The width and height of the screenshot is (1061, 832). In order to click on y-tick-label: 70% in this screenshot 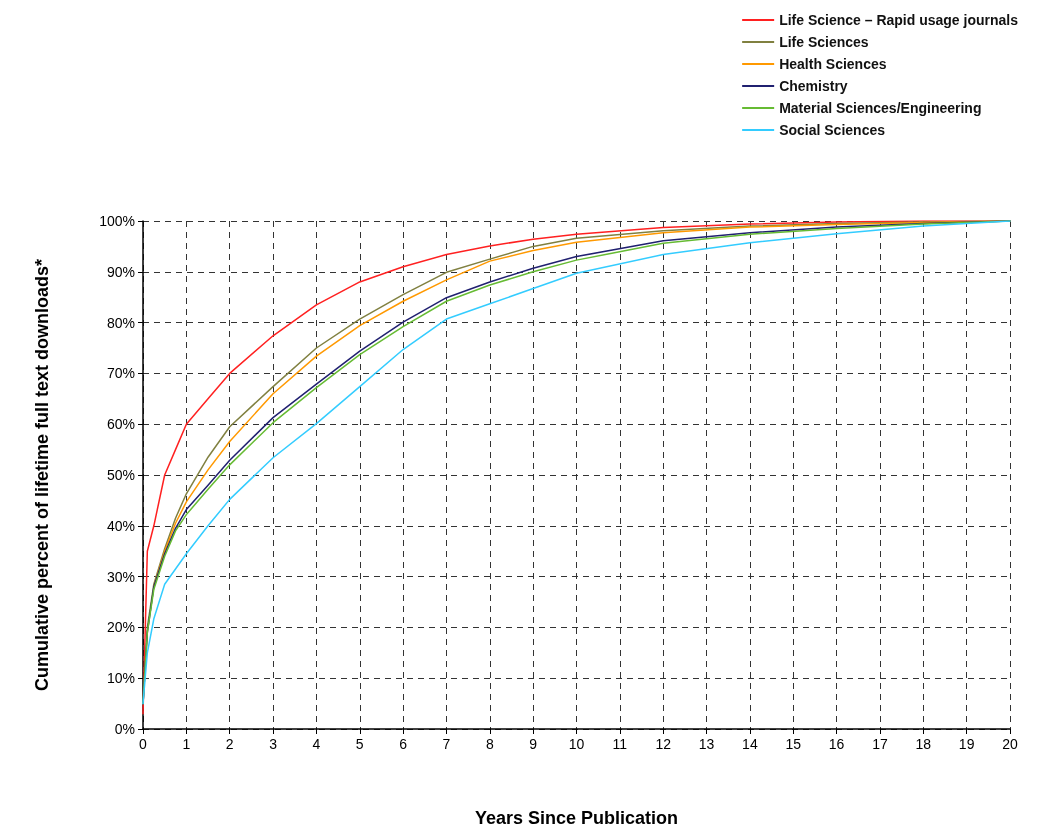, I will do `click(120, 373)`.